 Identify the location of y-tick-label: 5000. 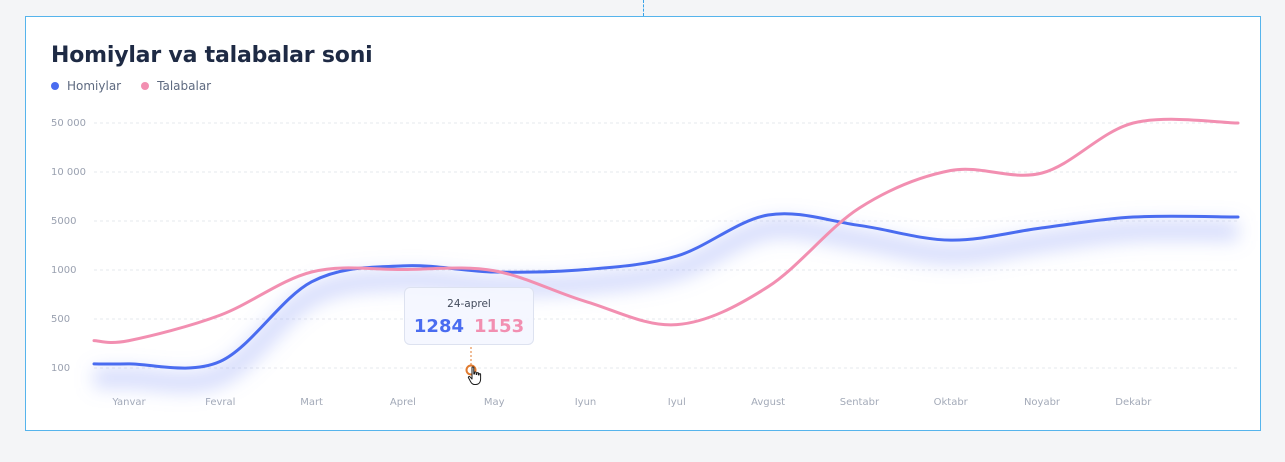
(63, 221).